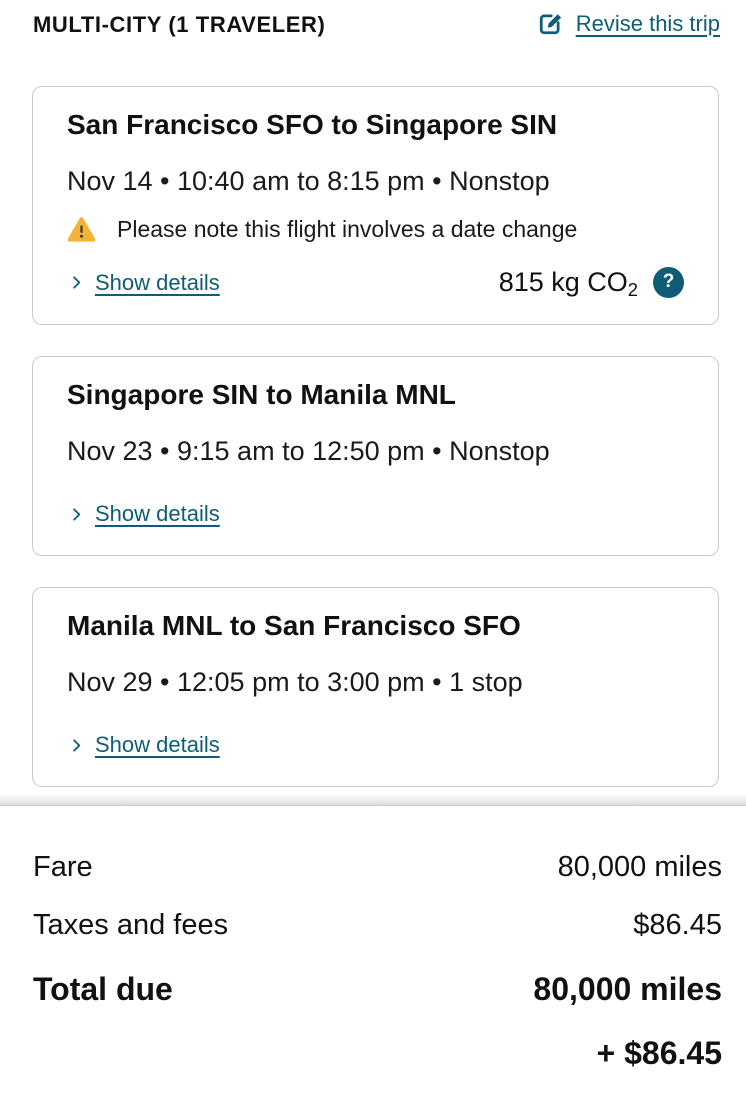 The width and height of the screenshot is (746, 1104). I want to click on segment-route: San Francisco SFO to Singapore SIN, so click(312, 124).